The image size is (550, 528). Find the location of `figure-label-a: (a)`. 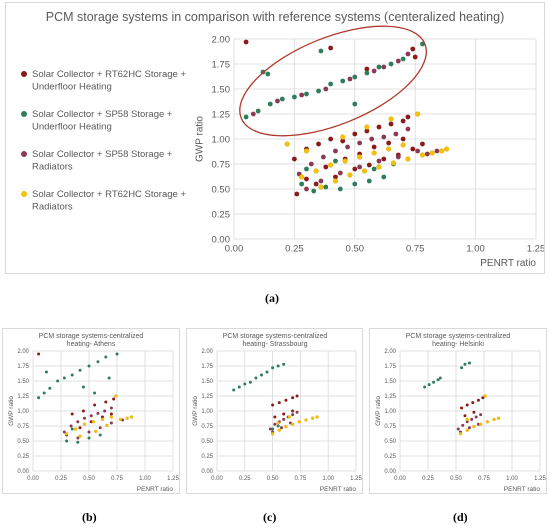

figure-label-a: (a) is located at coordinates (272, 298).